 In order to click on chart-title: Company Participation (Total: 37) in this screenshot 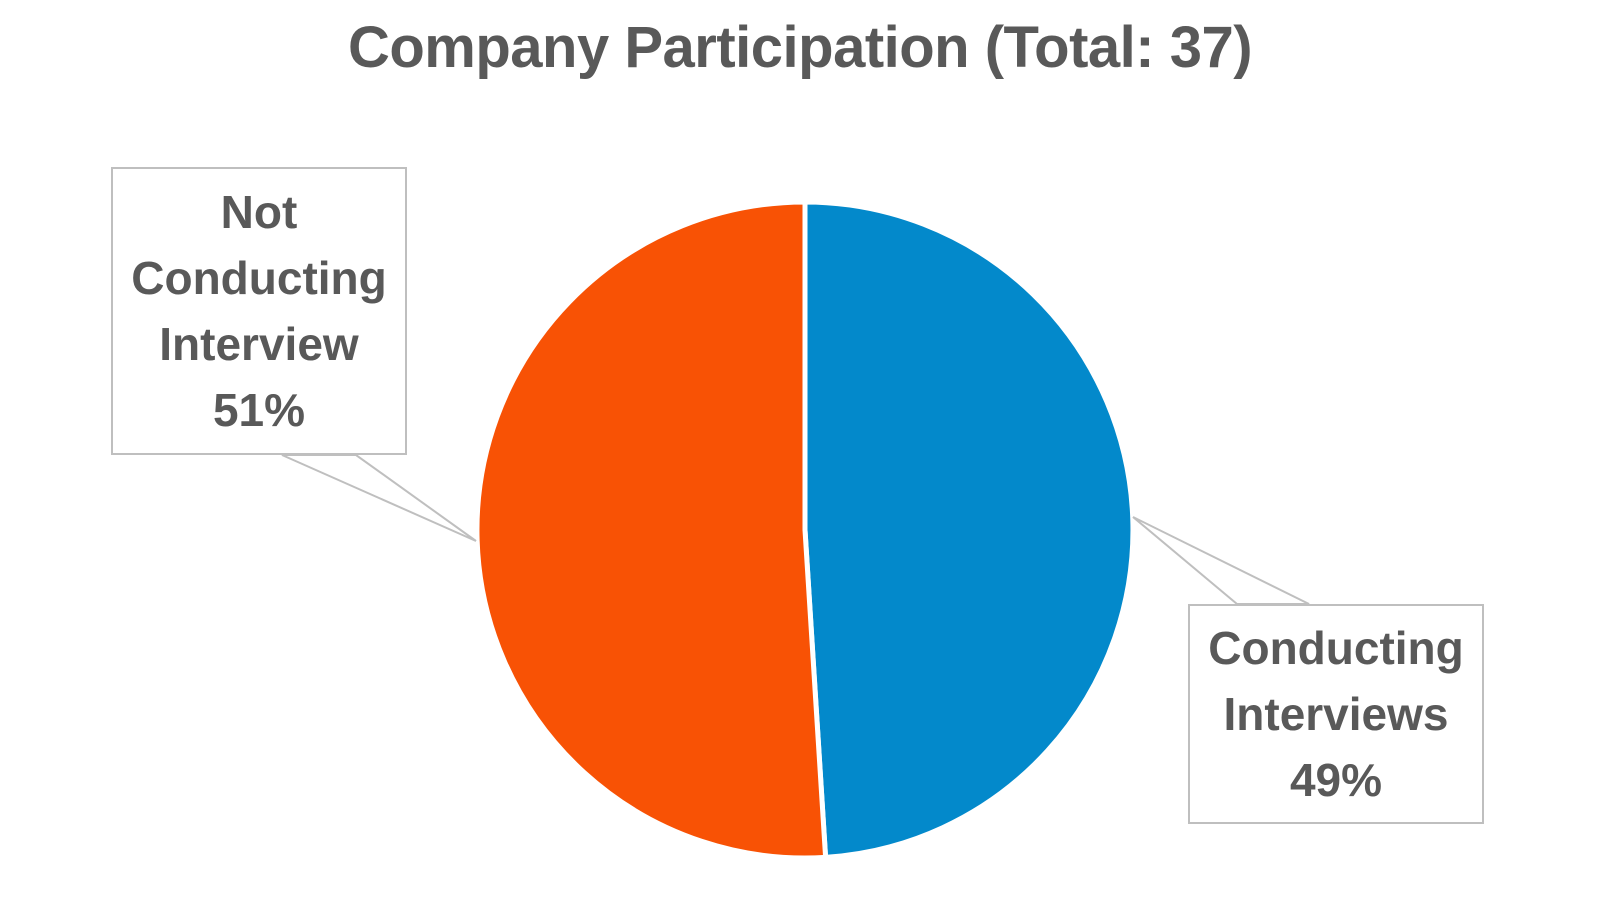, I will do `click(800, 47)`.